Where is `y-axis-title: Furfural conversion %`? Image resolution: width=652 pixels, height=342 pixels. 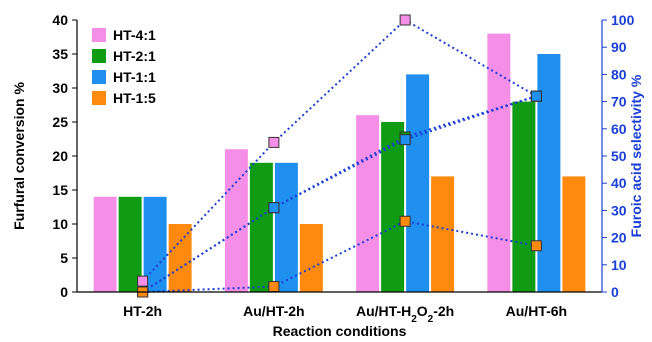
y-axis-title: Furfural conversion % is located at coordinates (19, 156).